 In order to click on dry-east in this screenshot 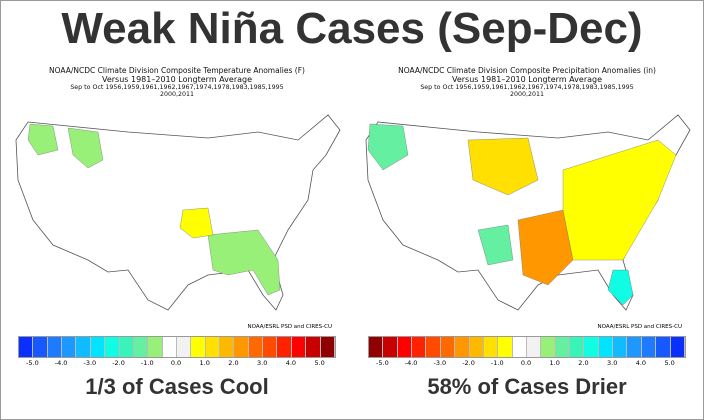, I will do `click(619, 200)`.